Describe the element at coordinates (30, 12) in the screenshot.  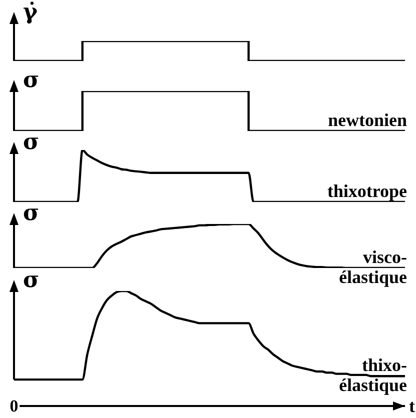
I see `y-axis-title: γ̇` at that location.